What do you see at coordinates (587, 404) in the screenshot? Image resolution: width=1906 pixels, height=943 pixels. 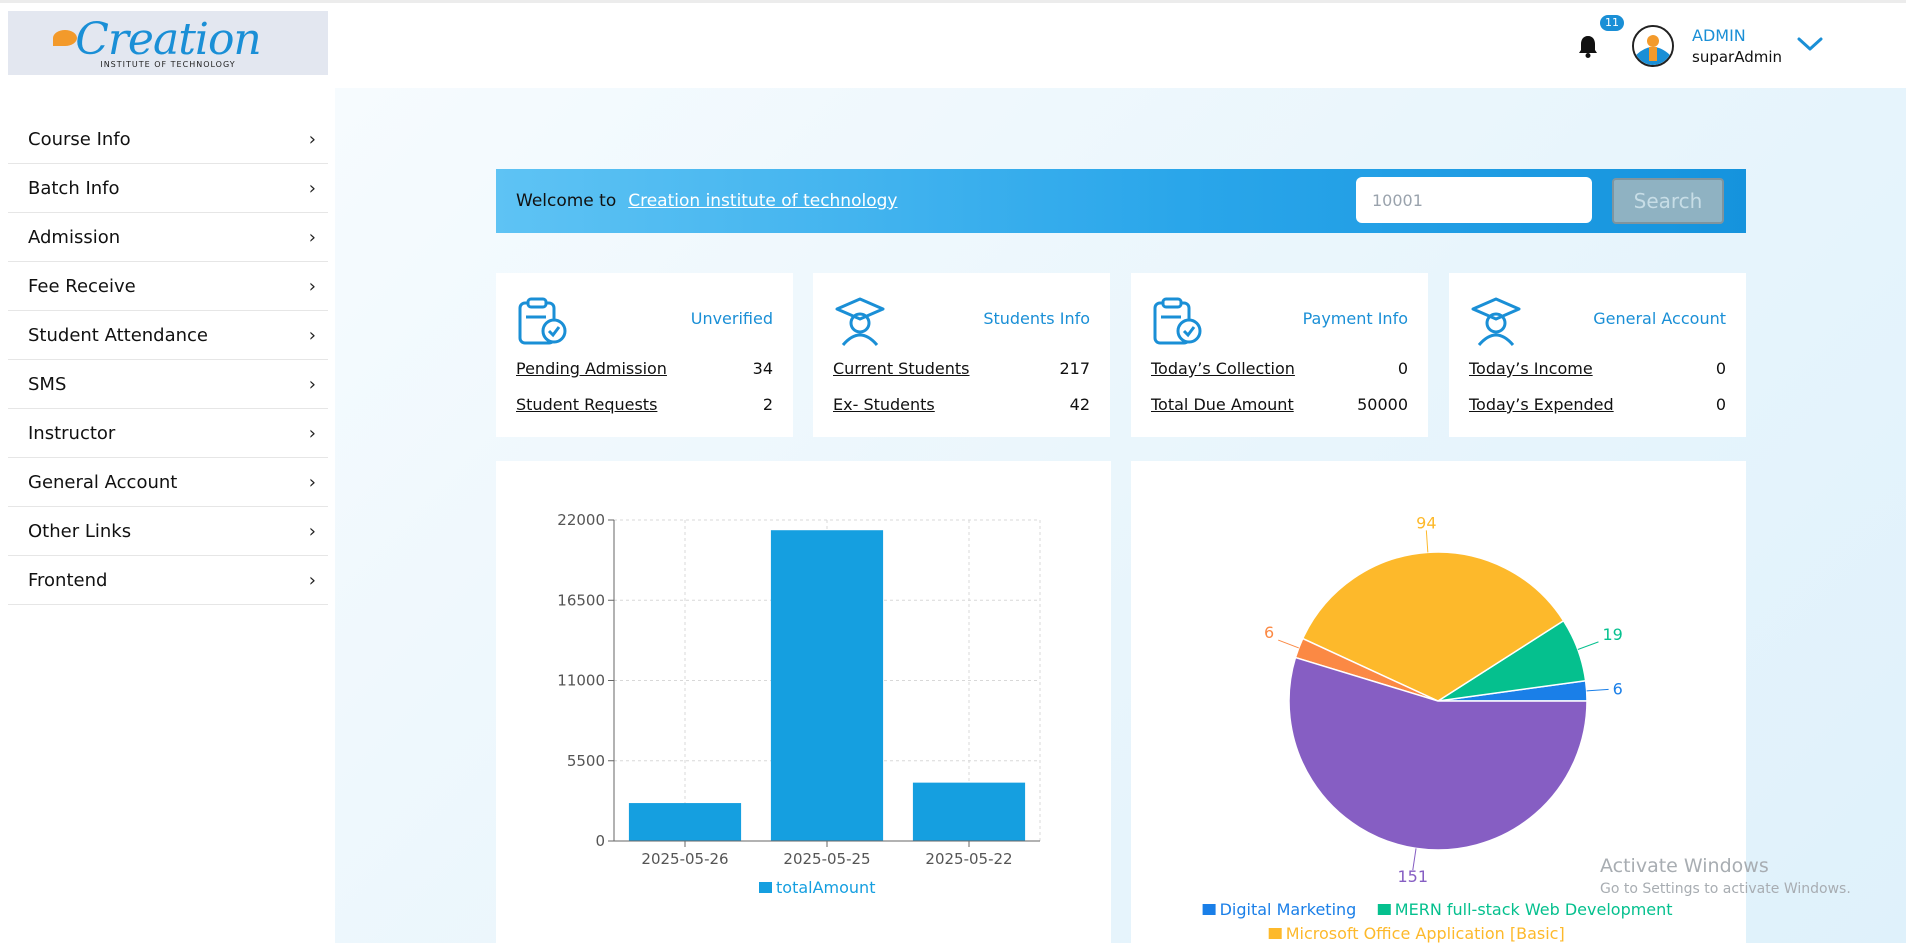 I see `student-requests-link: Student Requests` at bounding box center [587, 404].